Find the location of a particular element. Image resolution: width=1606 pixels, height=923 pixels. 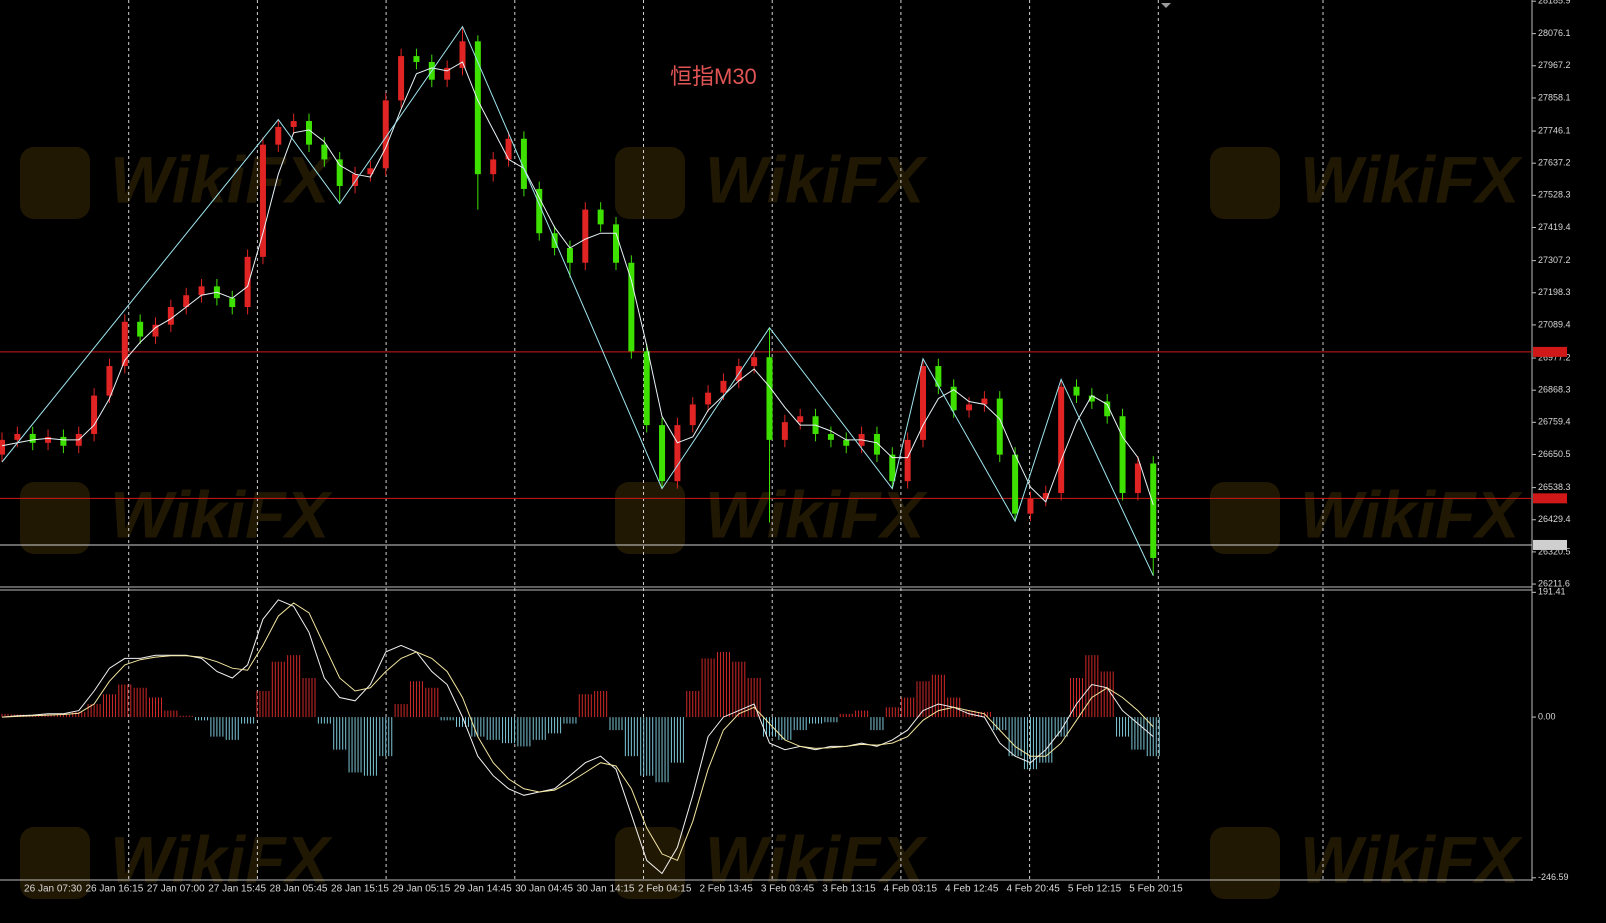

x-tick-label: 2 Feb 04:15 is located at coordinates (665, 889).